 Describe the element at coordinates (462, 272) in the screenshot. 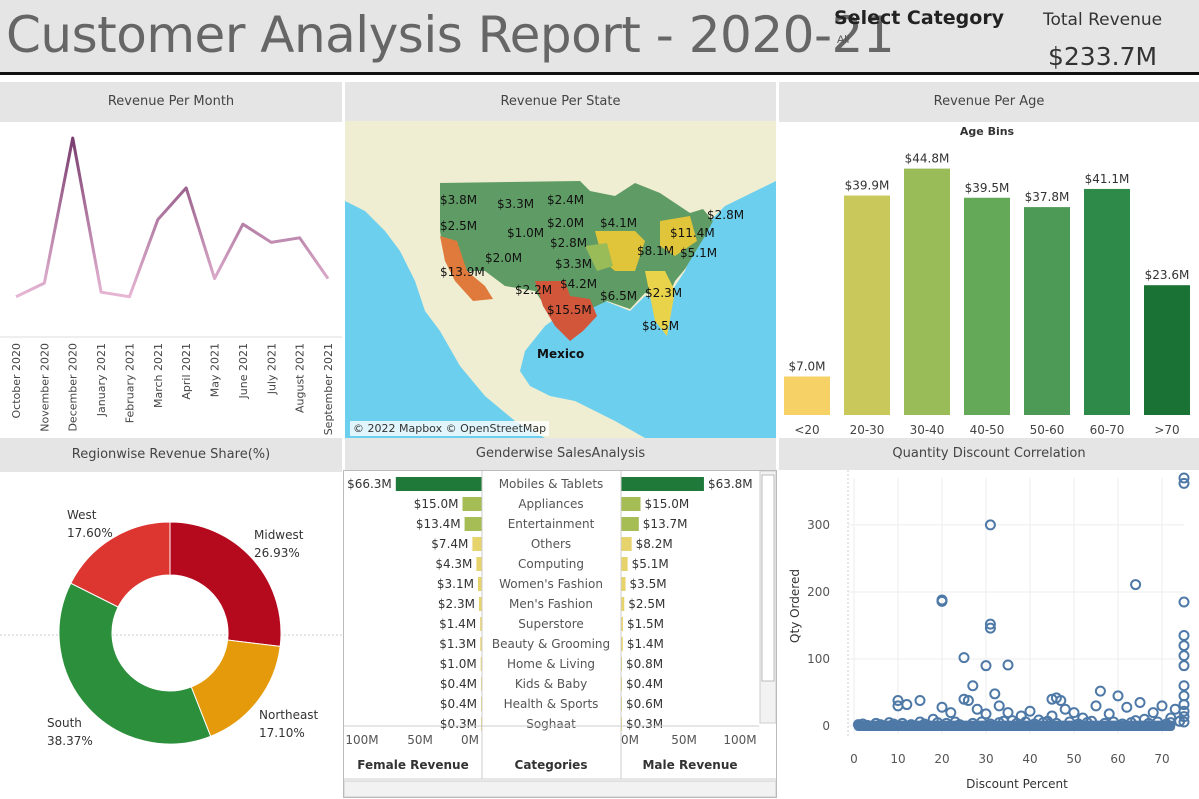

I see `state-label: $13.9M` at that location.